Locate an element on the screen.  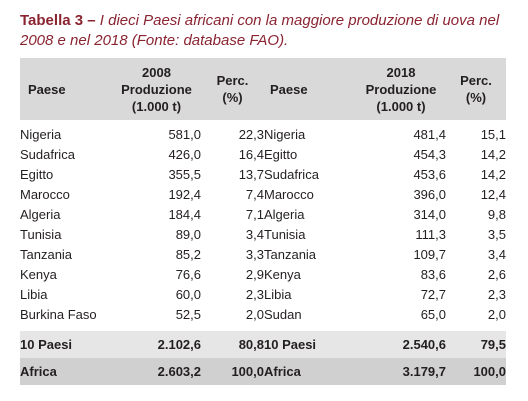
table-row: Sudafrica 426,0 16,4 Egitto 454,3 14,2 is located at coordinates (263, 154).